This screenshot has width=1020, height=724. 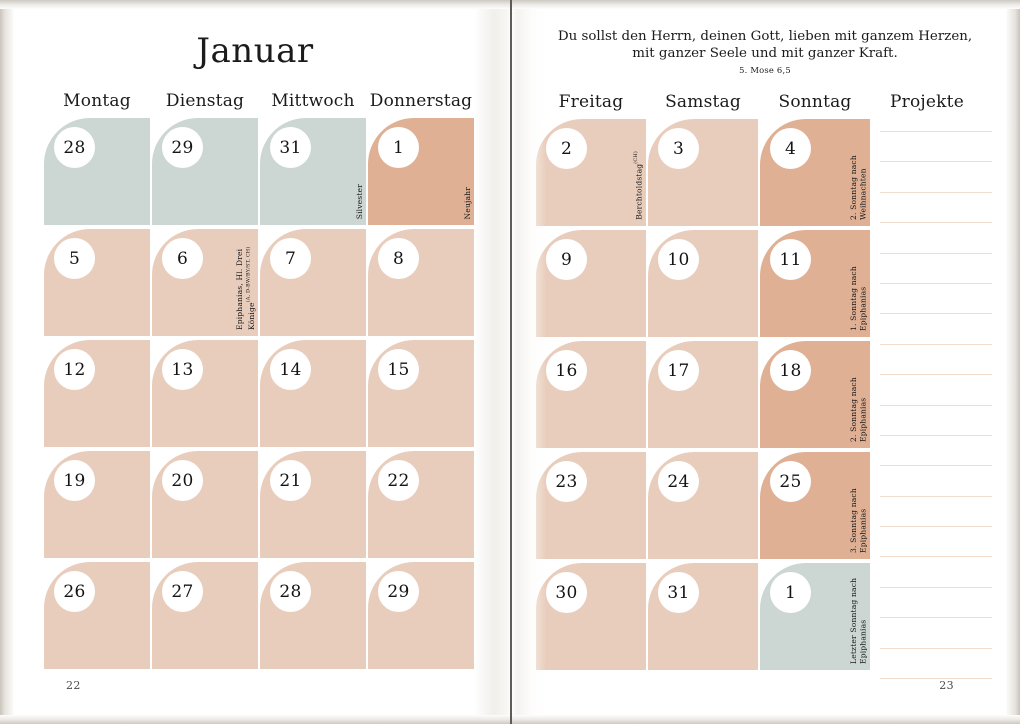 I want to click on day-cell: 1 Letzter Sonntag nach Epiphanias, so click(x=815, y=616).